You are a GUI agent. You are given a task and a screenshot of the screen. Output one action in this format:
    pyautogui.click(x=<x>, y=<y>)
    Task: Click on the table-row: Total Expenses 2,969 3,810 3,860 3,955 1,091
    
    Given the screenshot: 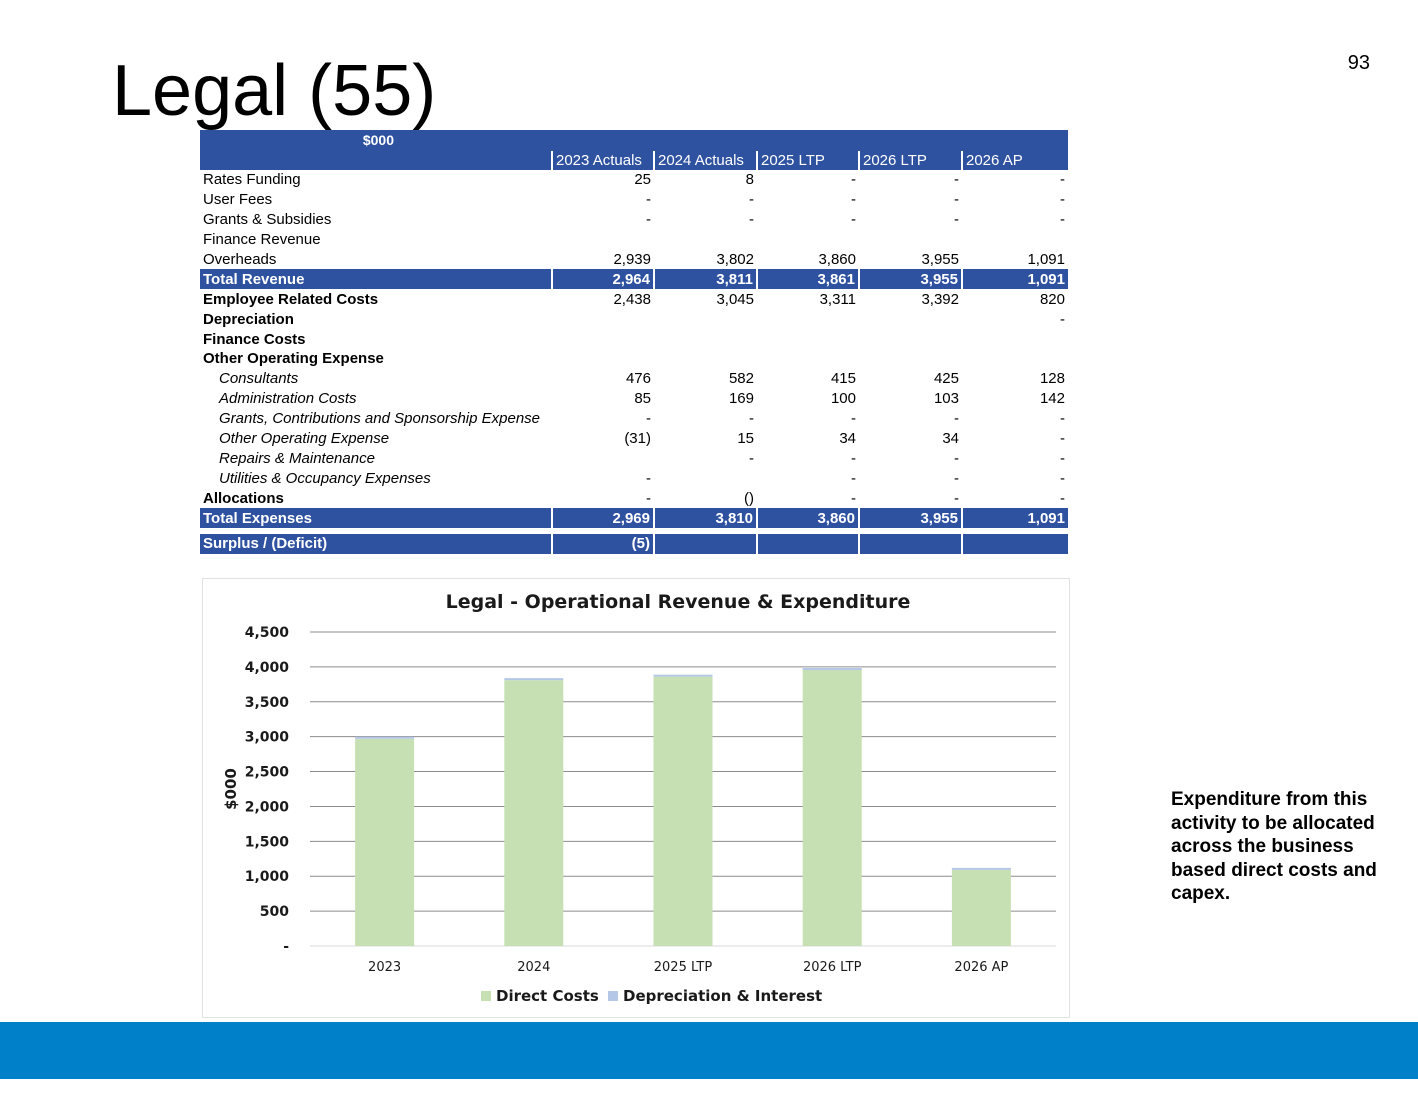 What is the action you would take?
    pyautogui.click(x=634, y=518)
    